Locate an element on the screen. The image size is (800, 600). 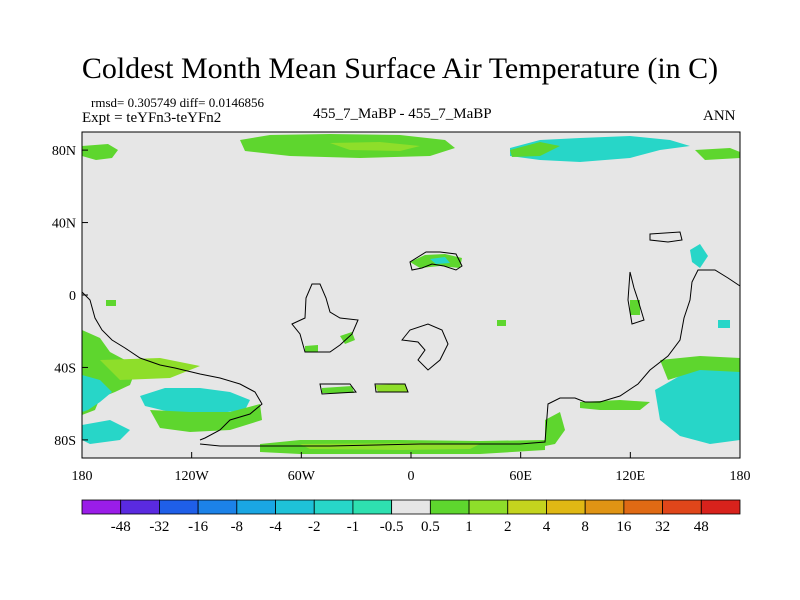
outline-sa-south is located at coordinates (338, 389).